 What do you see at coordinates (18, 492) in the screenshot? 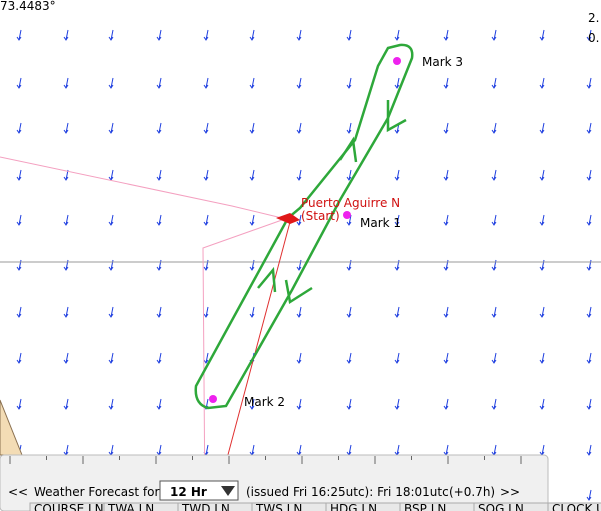
I see `prev-button: <<` at bounding box center [18, 492].